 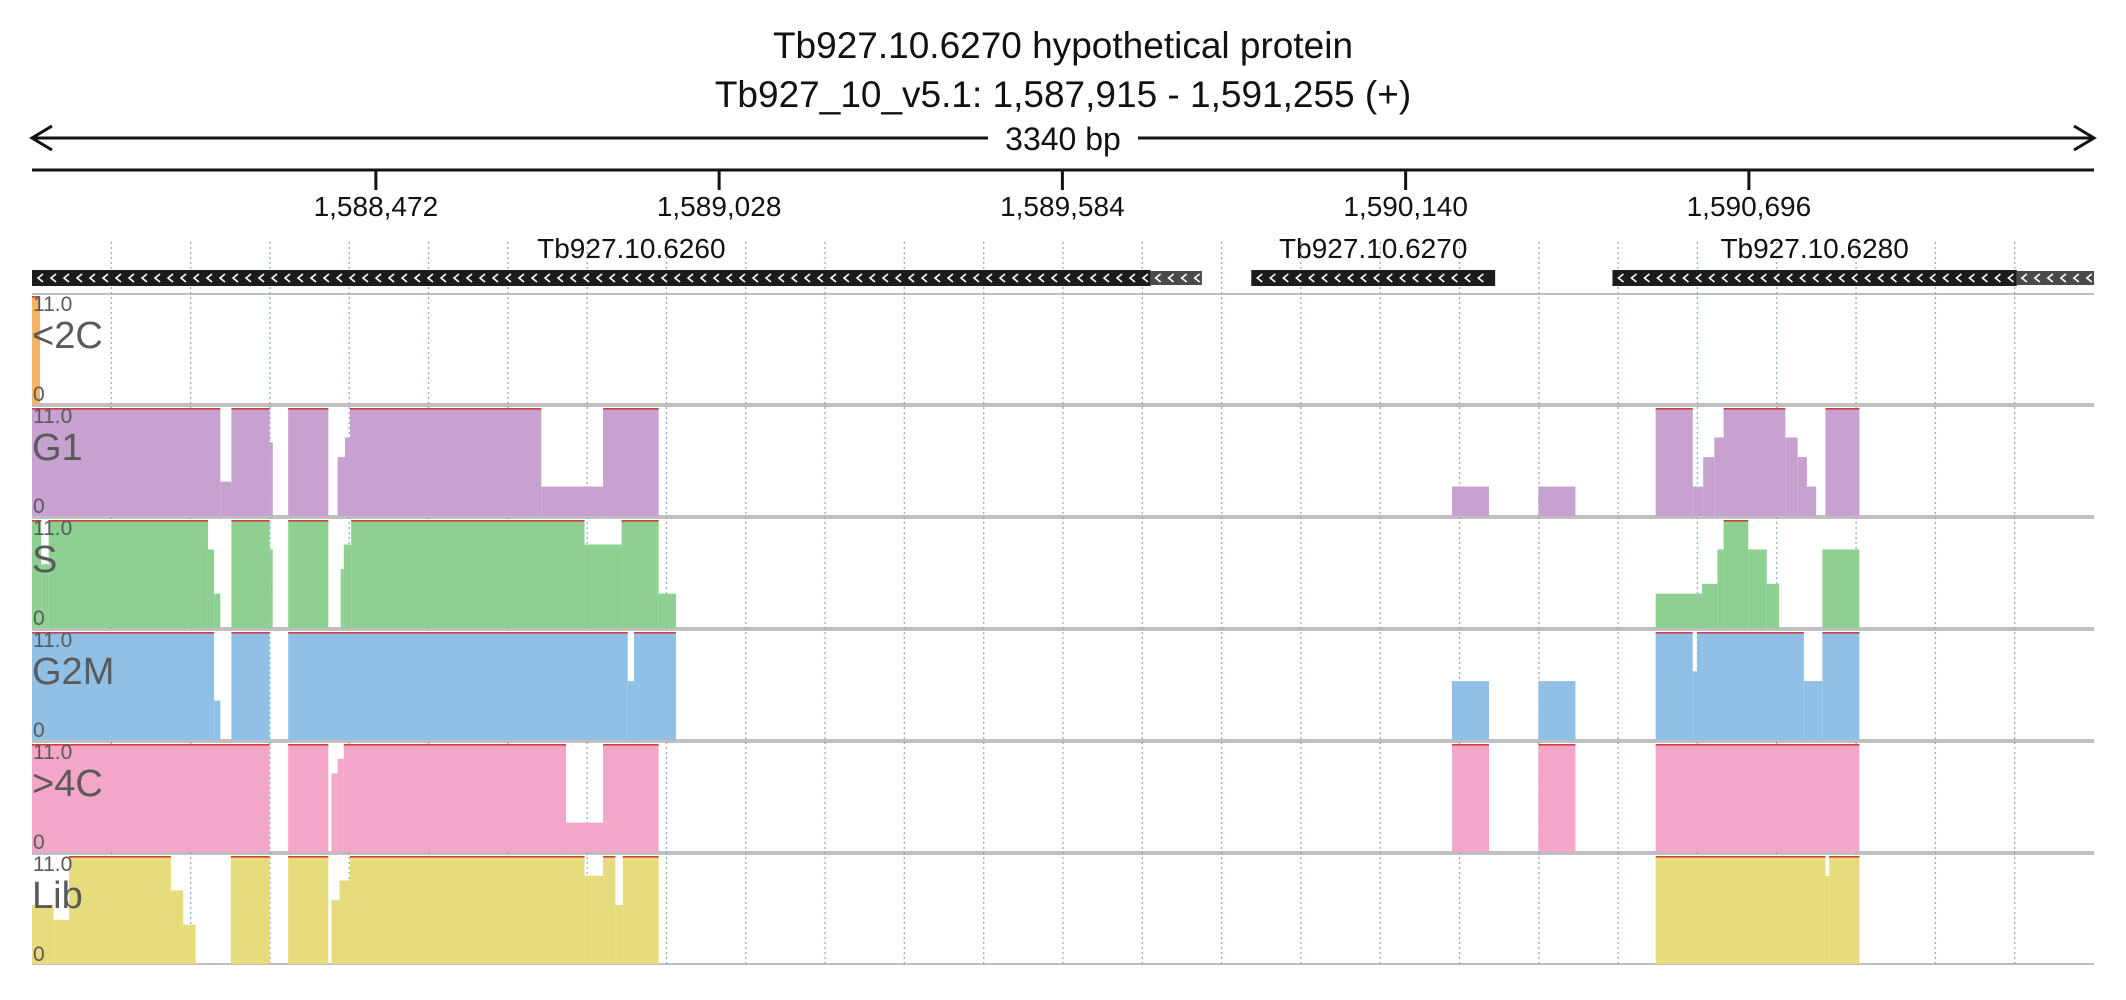 What do you see at coordinates (1063, 259) in the screenshot?
I see `gene-track: Tb927.10.6260 Tb927.10.6270 Tb927.10.6280` at bounding box center [1063, 259].